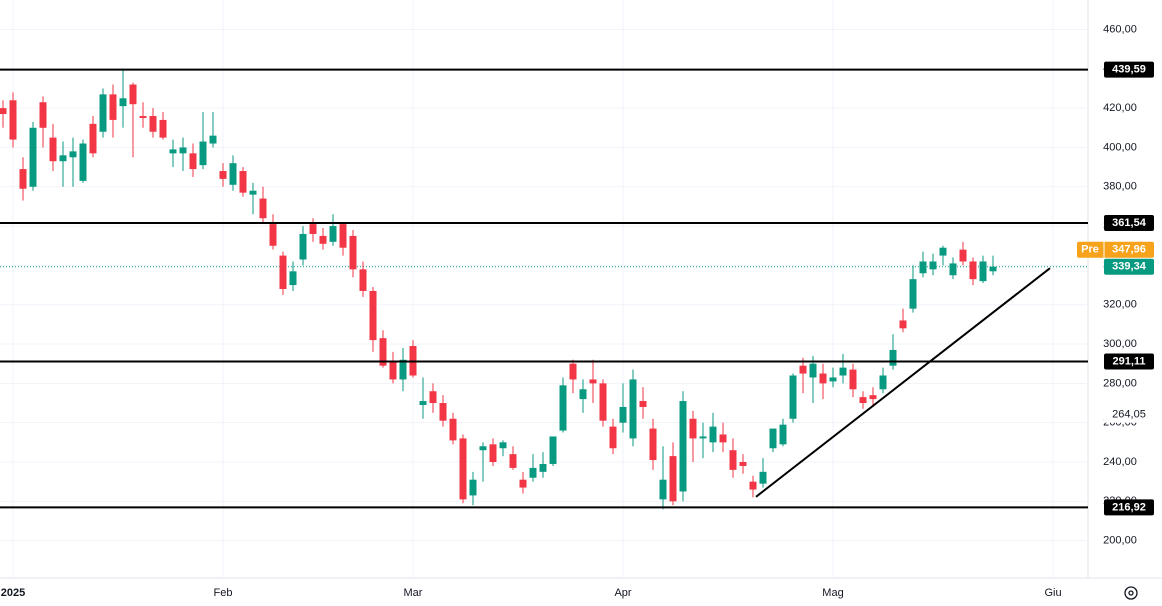 Image resolution: width=1162 pixels, height=606 pixels. I want to click on settings-icon, so click(1131, 593).